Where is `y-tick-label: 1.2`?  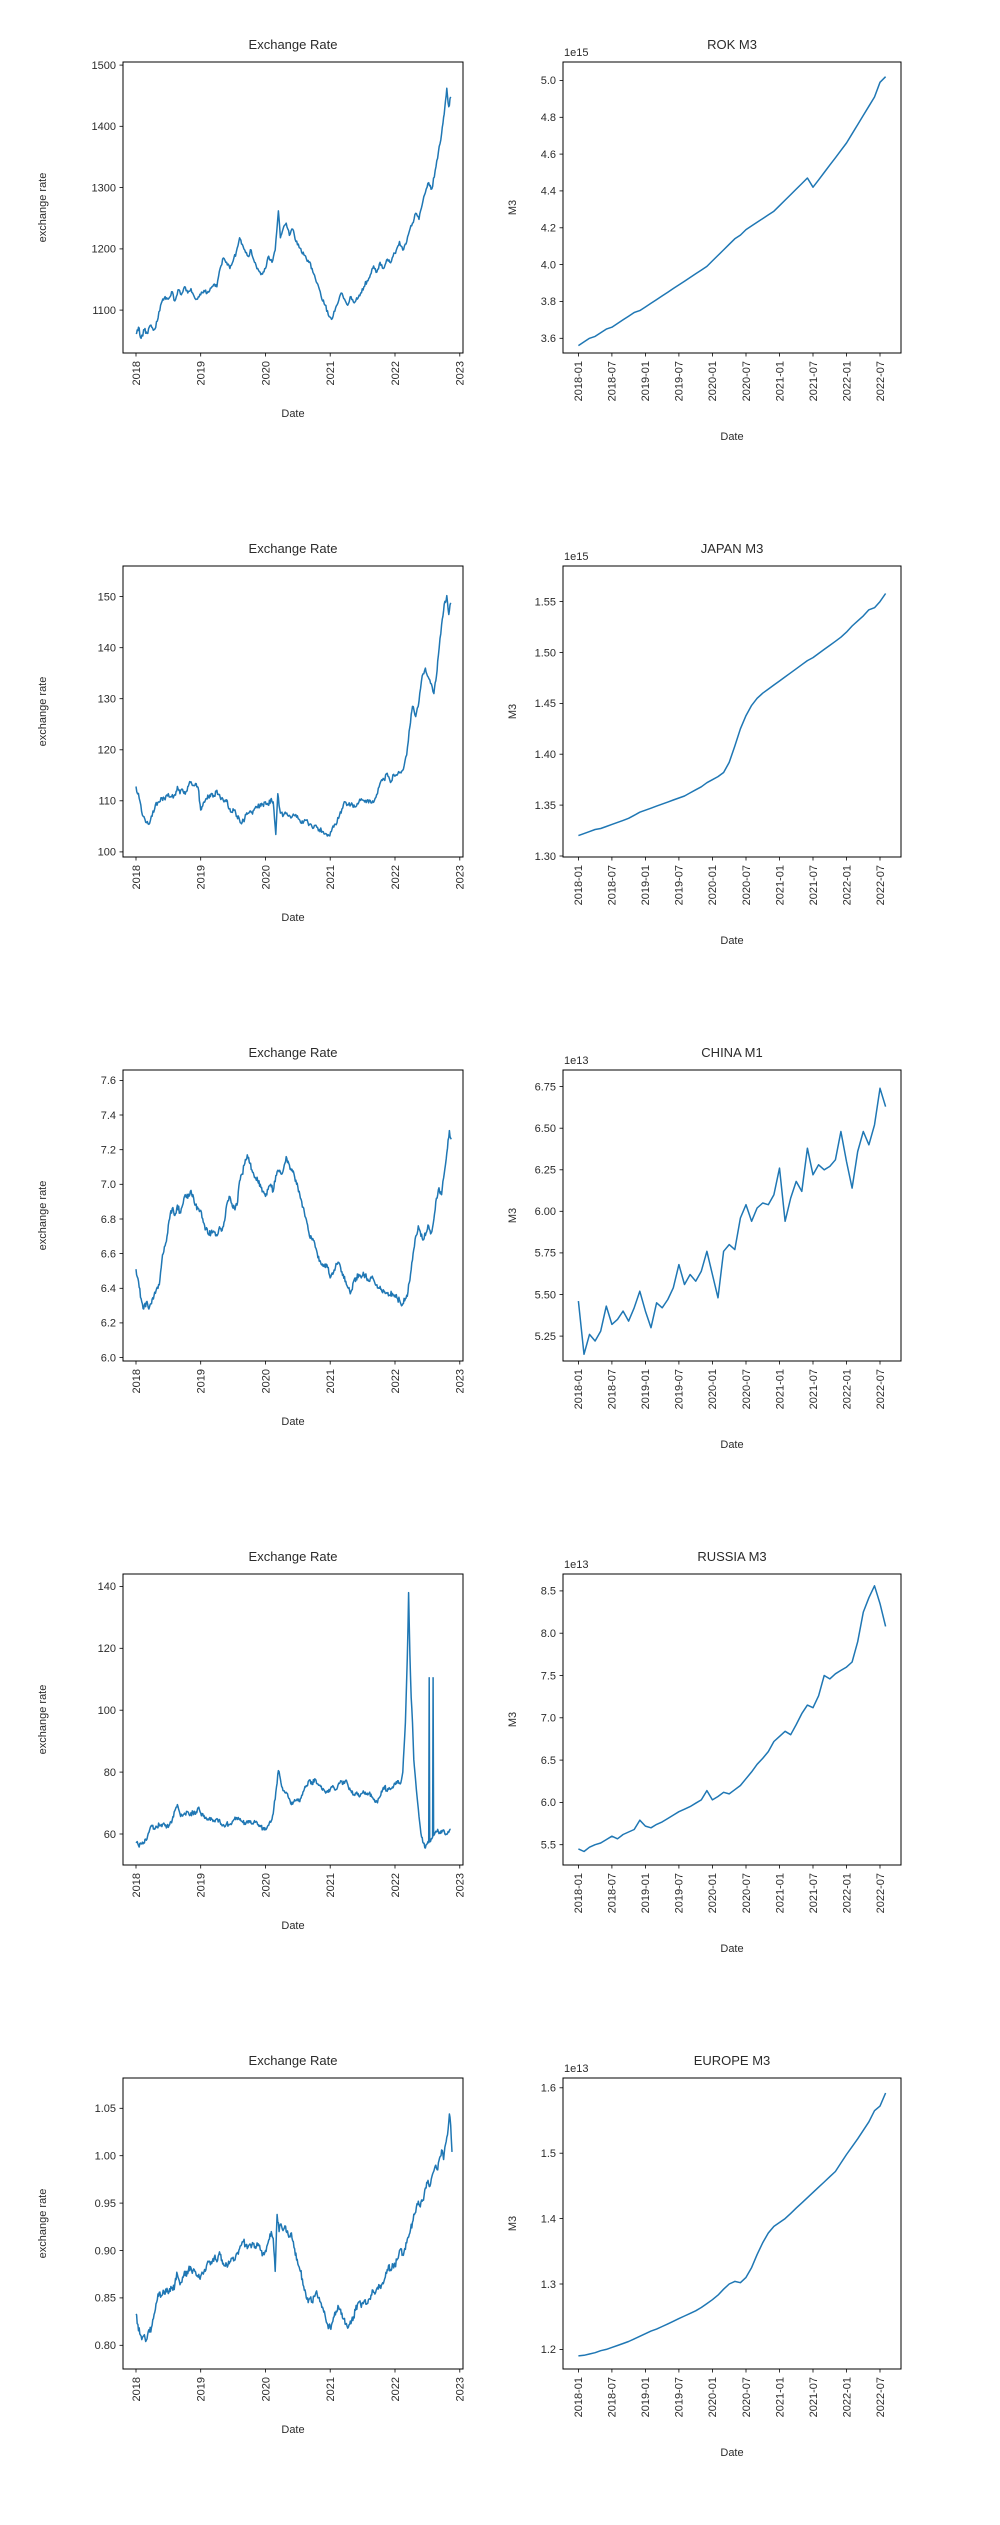 y-tick-label: 1.2 is located at coordinates (548, 2350).